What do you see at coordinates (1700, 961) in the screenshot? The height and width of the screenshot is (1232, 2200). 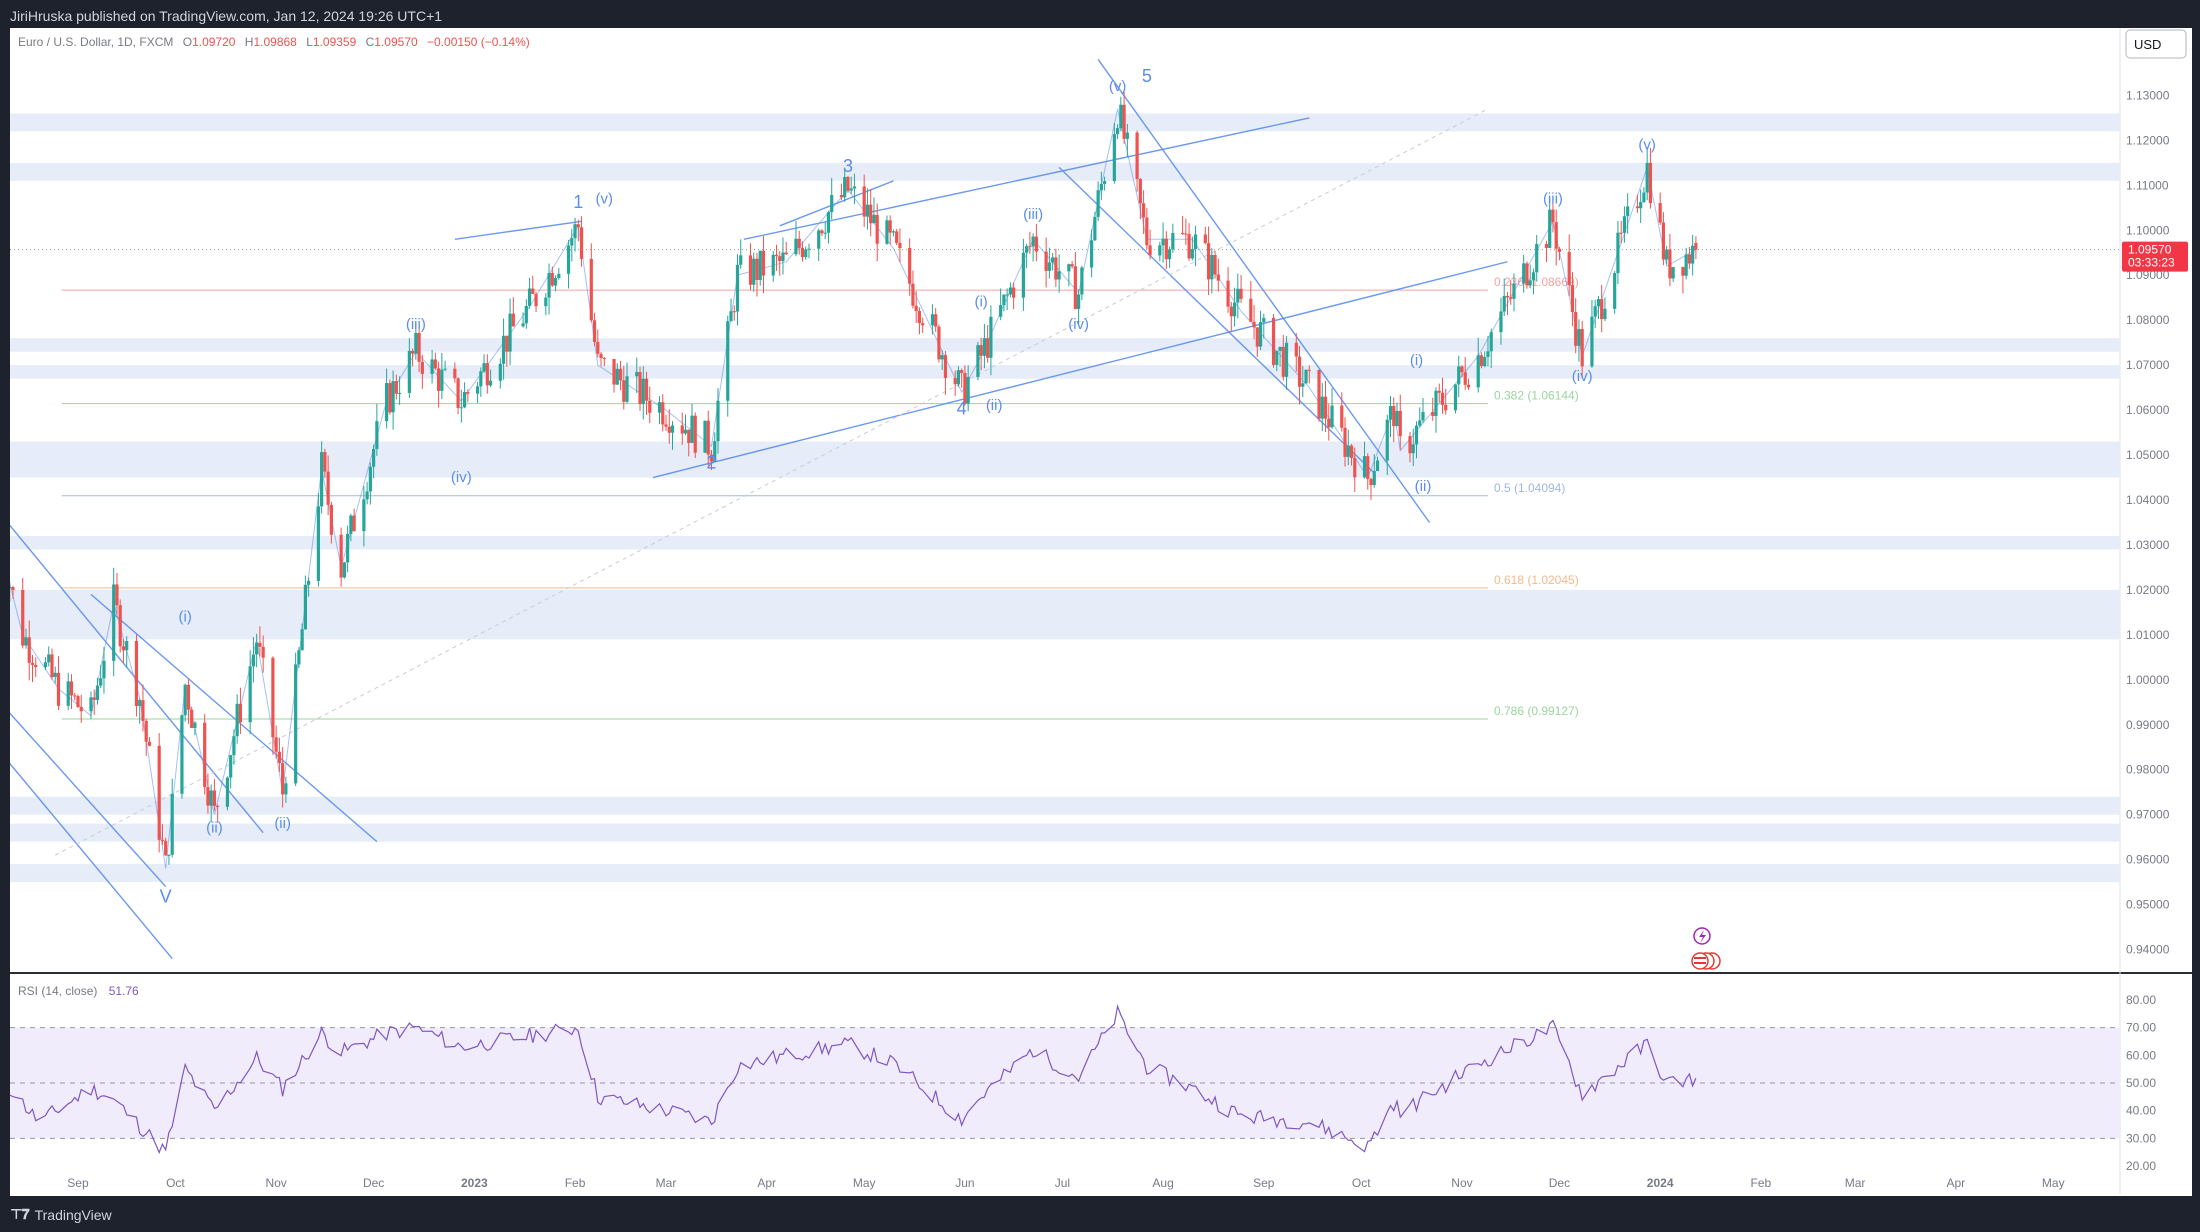 I see `us-flag-icon` at bounding box center [1700, 961].